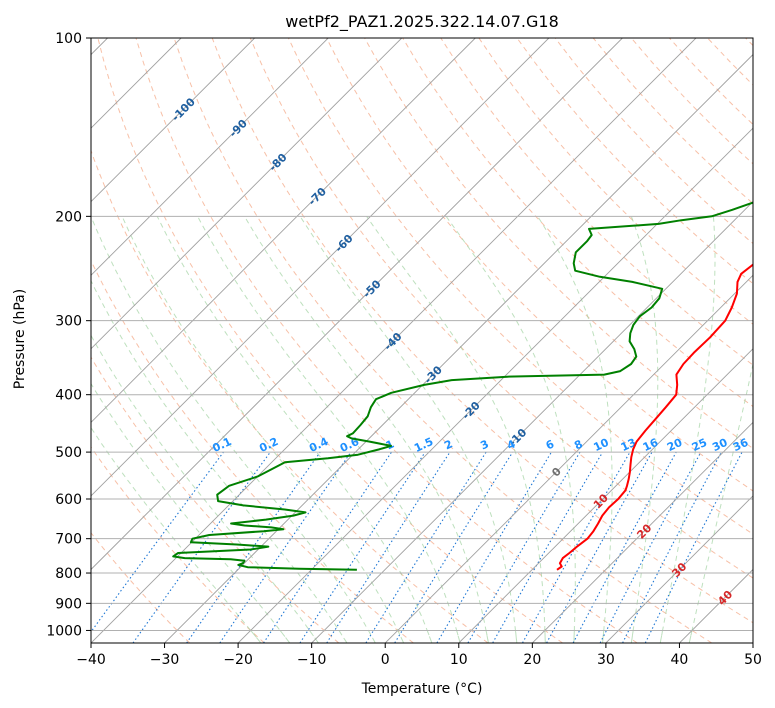 The width and height of the screenshot is (775, 708). Describe the element at coordinates (385, 660) in the screenshot. I see `x-tick-label: 0` at that location.